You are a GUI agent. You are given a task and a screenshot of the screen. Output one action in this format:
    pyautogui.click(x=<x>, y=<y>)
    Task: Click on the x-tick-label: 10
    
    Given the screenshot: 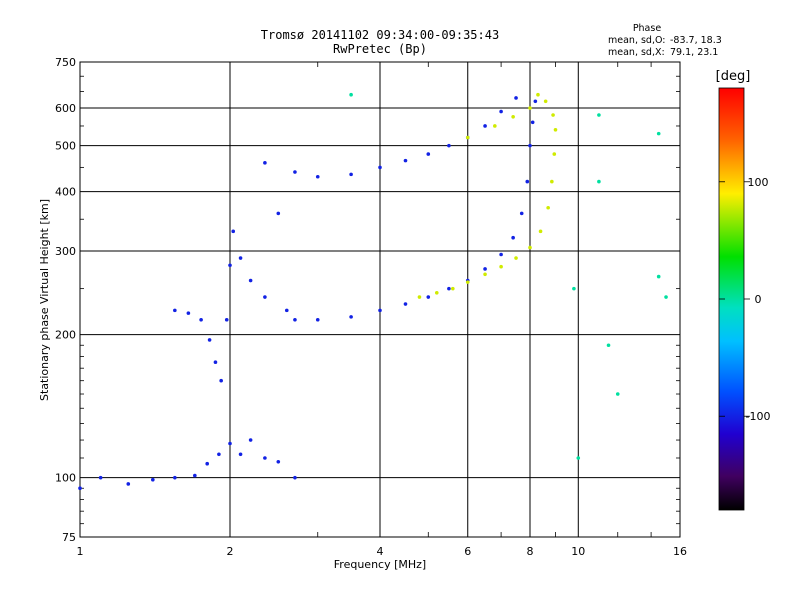 What is the action you would take?
    pyautogui.click(x=578, y=551)
    